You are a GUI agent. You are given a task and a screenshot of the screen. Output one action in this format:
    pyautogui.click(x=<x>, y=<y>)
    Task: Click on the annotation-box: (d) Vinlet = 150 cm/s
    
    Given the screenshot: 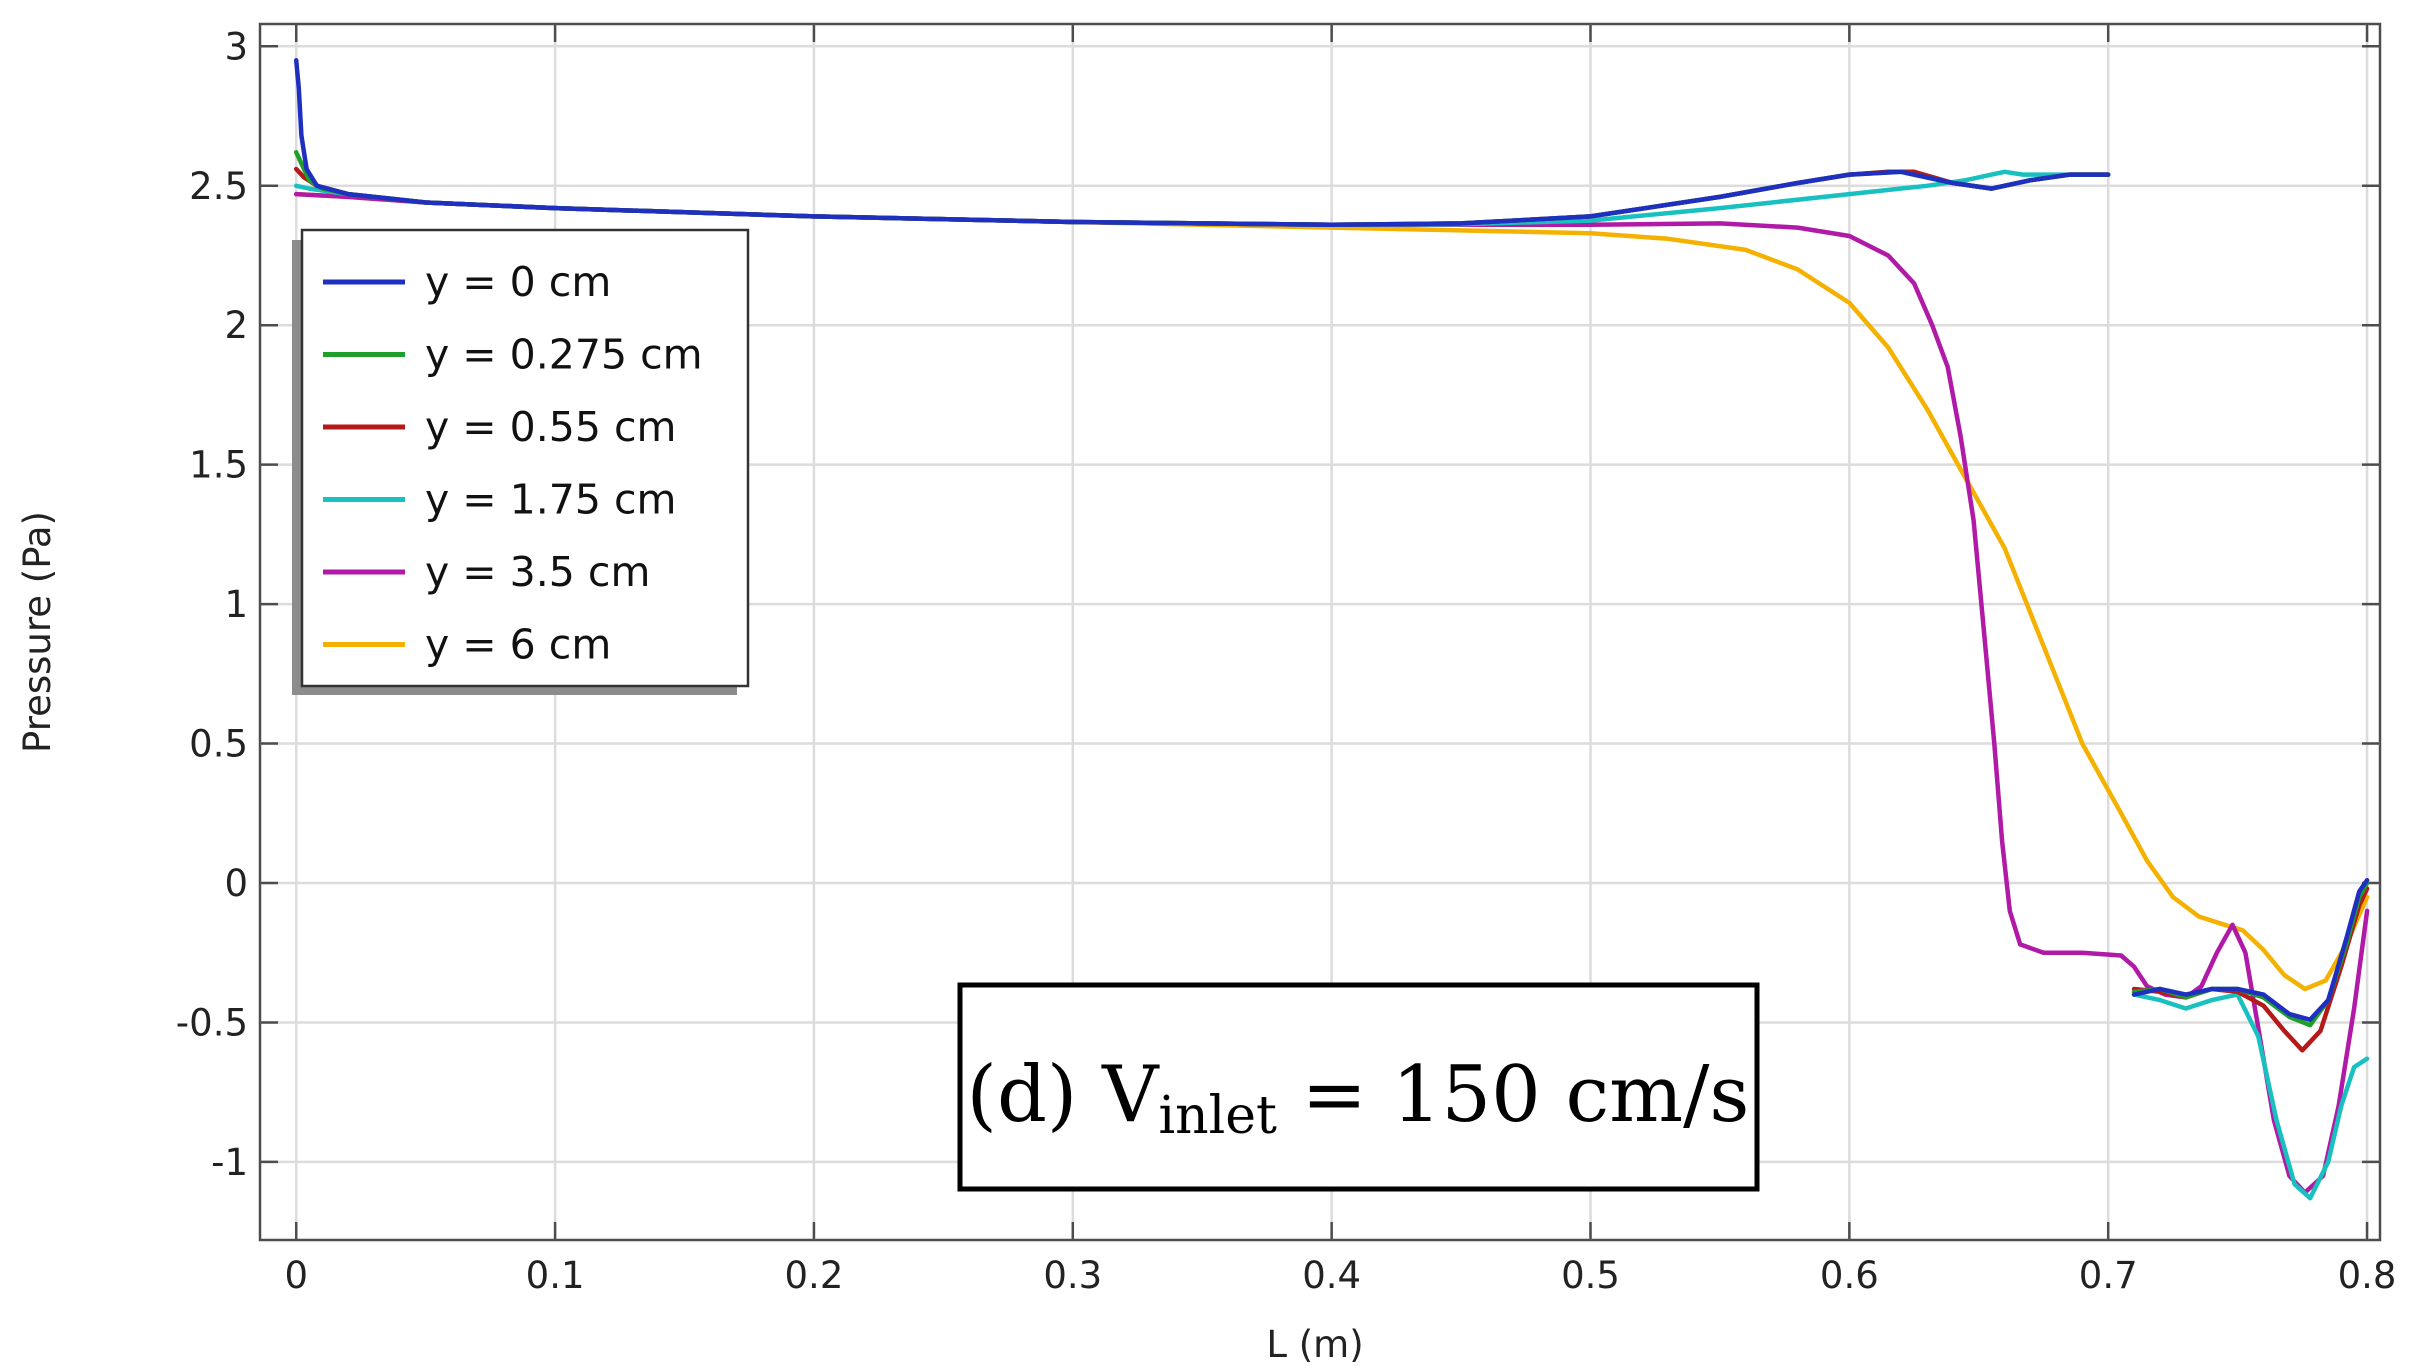 What is the action you would take?
    pyautogui.click(x=1358, y=1087)
    